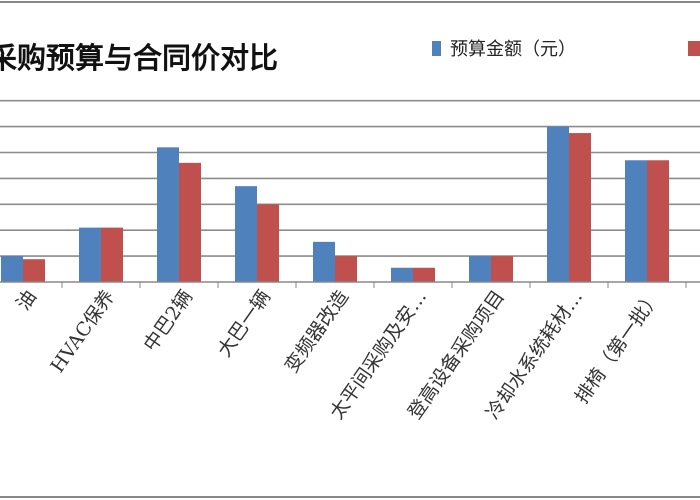 This screenshot has width=700, height=500. Describe the element at coordinates (618, 347) in the screenshot. I see `category-label: 排椅（第一批）` at that location.